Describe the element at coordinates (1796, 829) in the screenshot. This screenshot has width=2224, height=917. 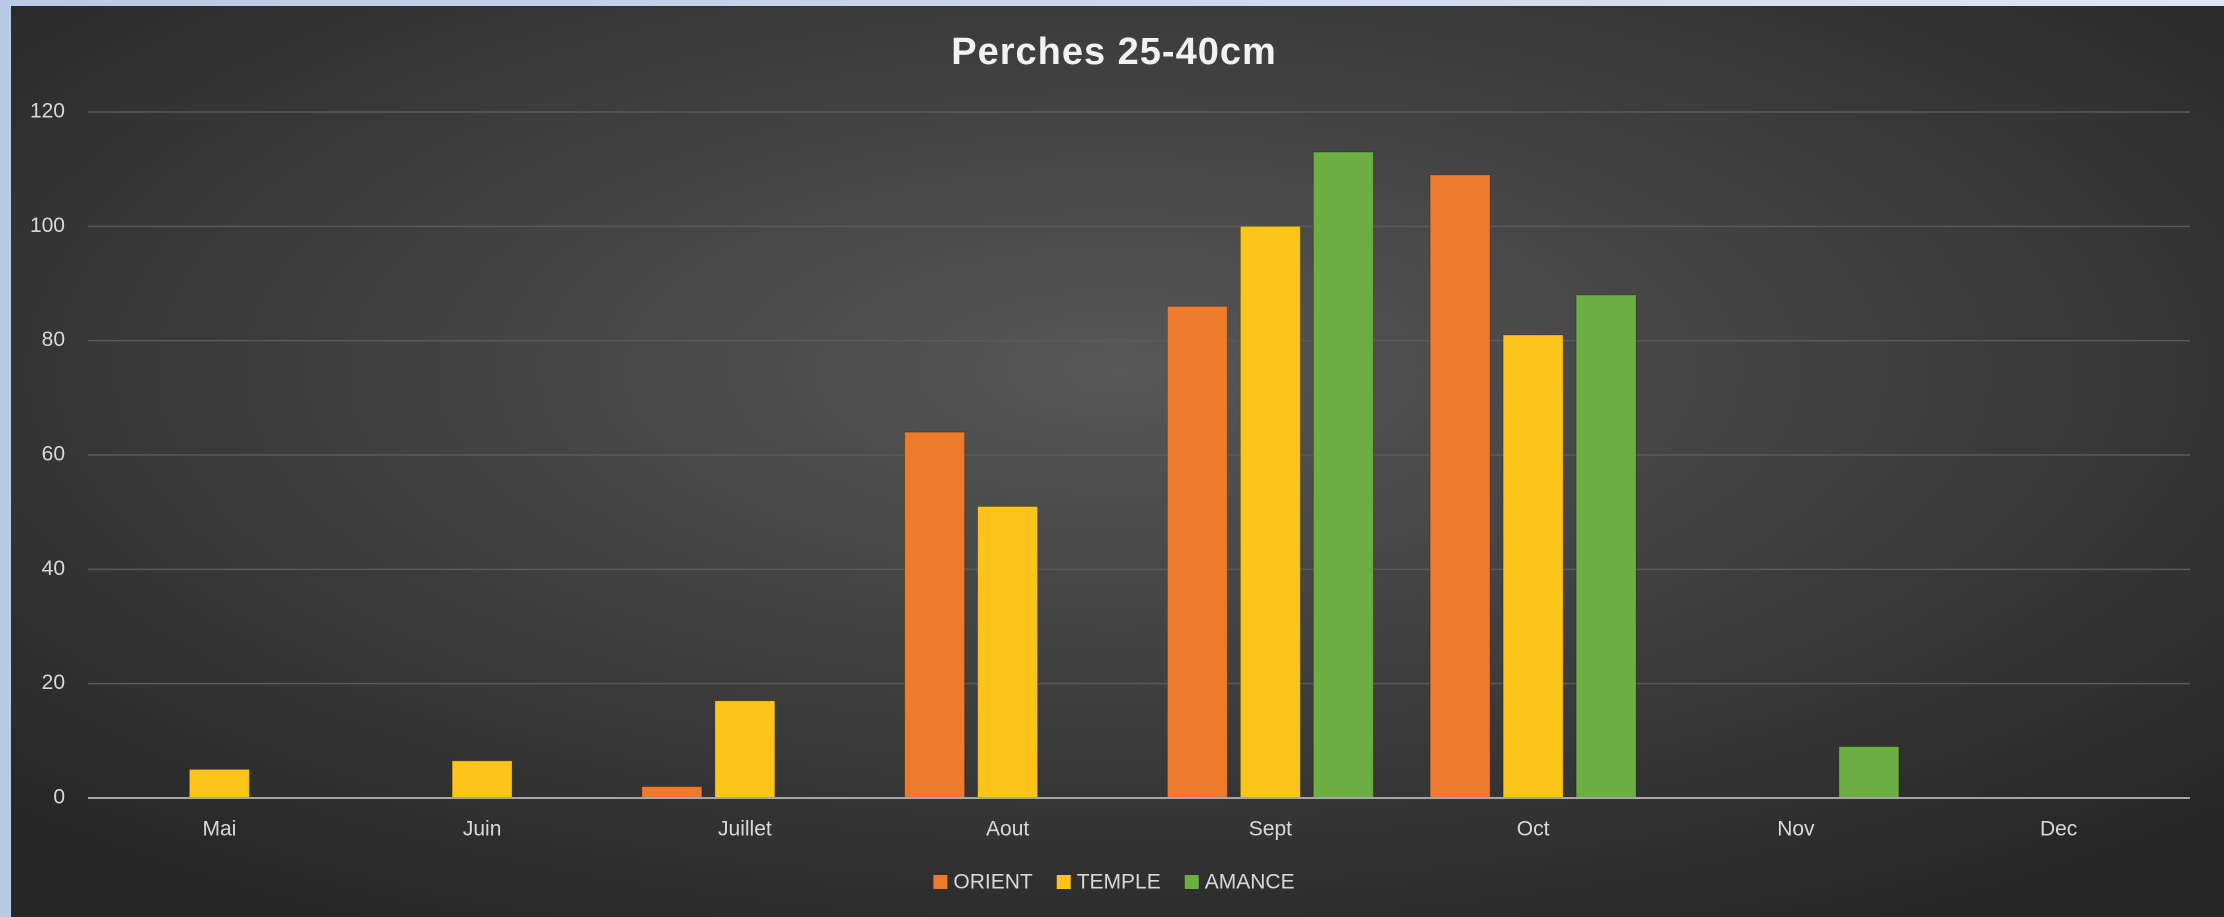
I see `x-tick-label: Nov` at that location.